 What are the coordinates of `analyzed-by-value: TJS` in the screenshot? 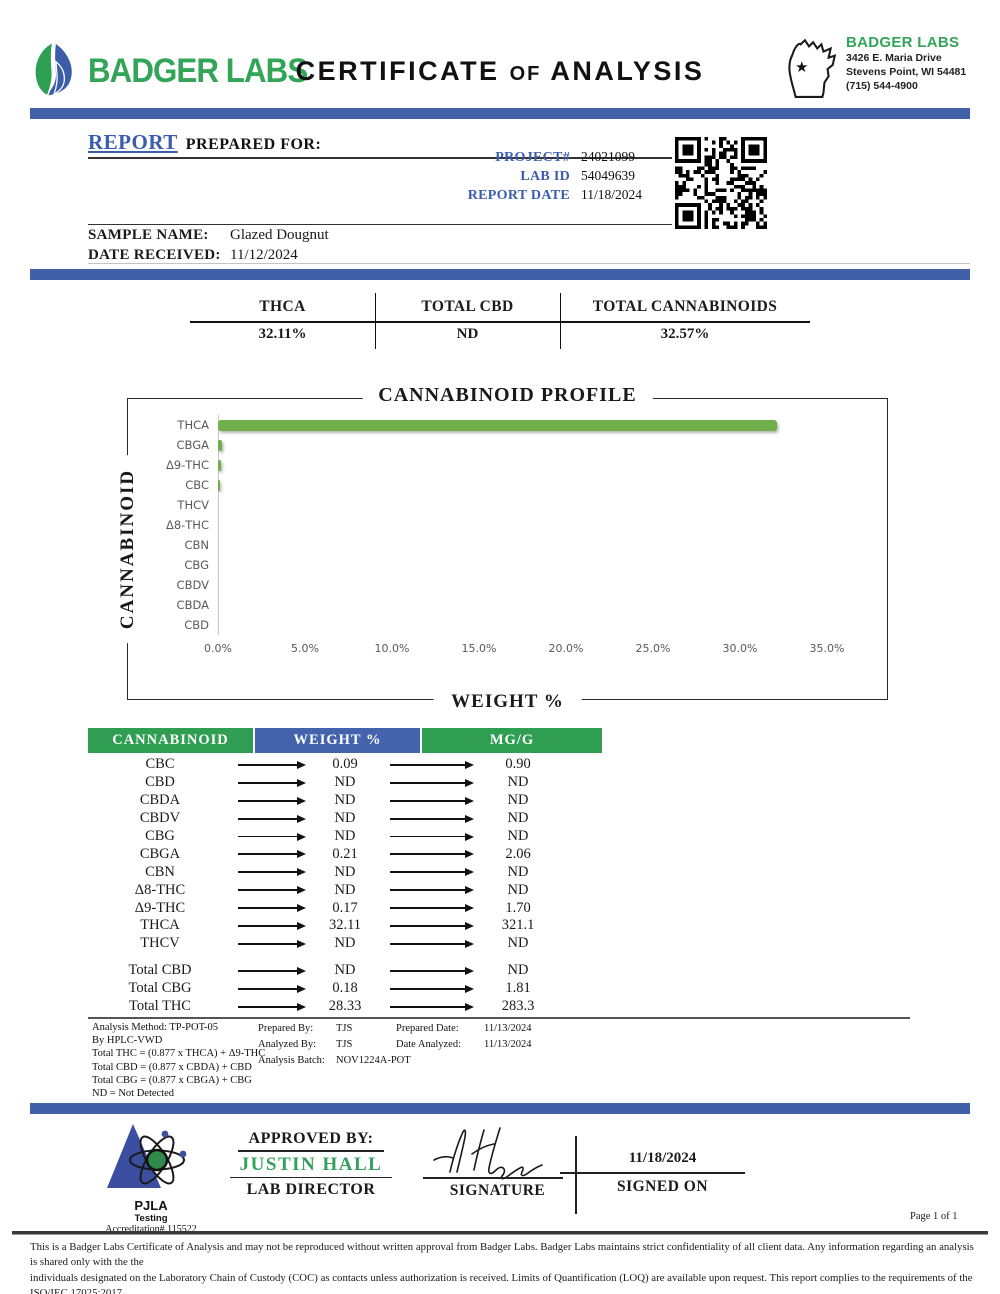 It's located at (344, 1044).